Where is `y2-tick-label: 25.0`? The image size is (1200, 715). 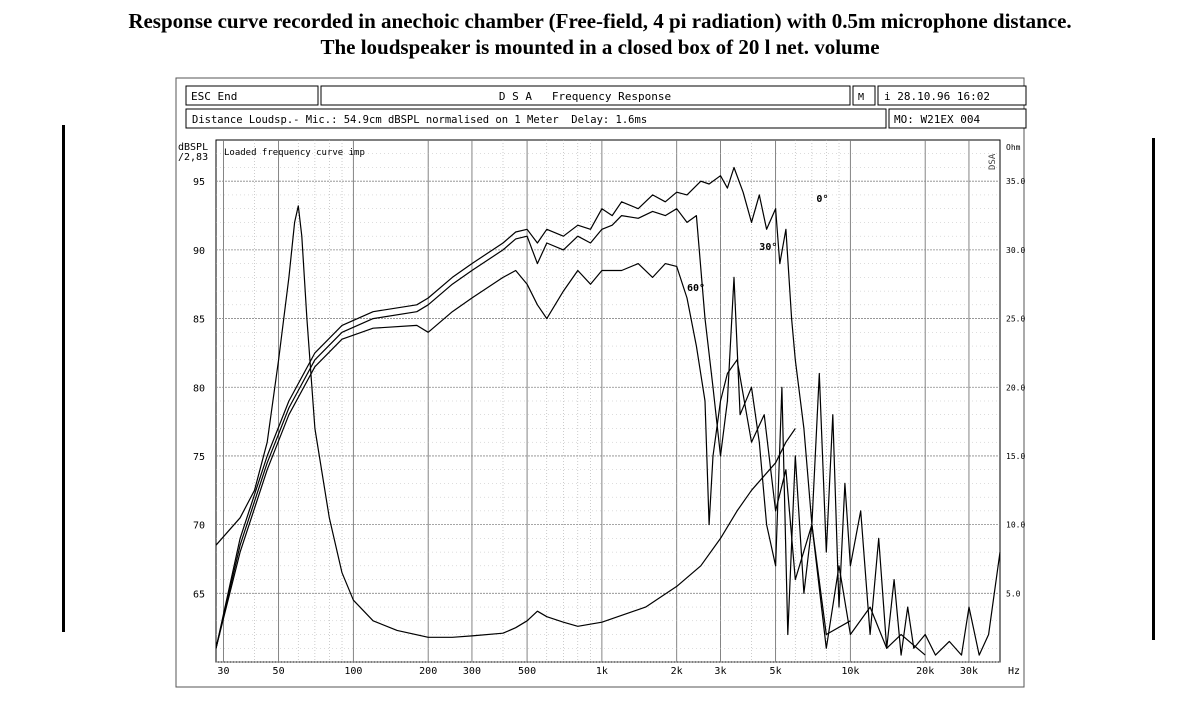
y2-tick-label: 25.0 is located at coordinates (1015, 319).